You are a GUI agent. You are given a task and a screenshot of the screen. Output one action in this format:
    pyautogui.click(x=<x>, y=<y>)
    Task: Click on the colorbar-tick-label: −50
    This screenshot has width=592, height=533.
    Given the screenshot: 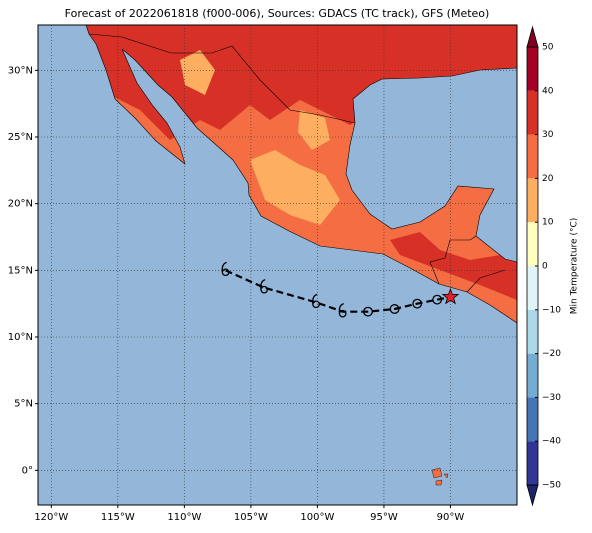 What is the action you would take?
    pyautogui.click(x=551, y=486)
    